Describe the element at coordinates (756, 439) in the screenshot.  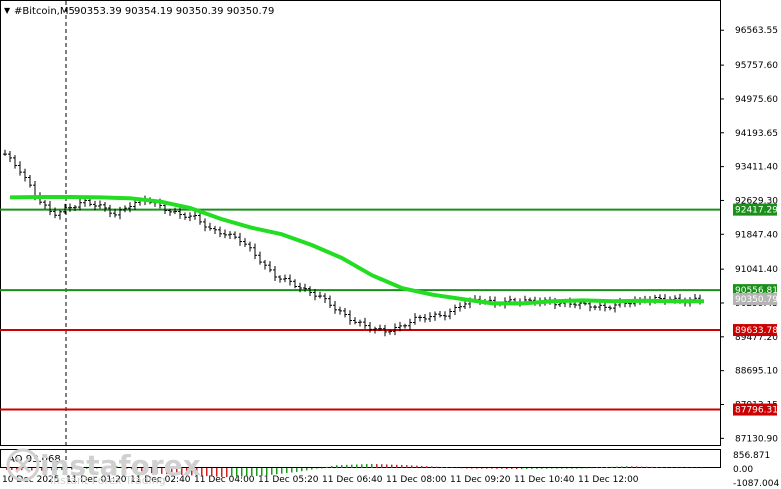
I see `y-tick-label: 87130.90` at that location.